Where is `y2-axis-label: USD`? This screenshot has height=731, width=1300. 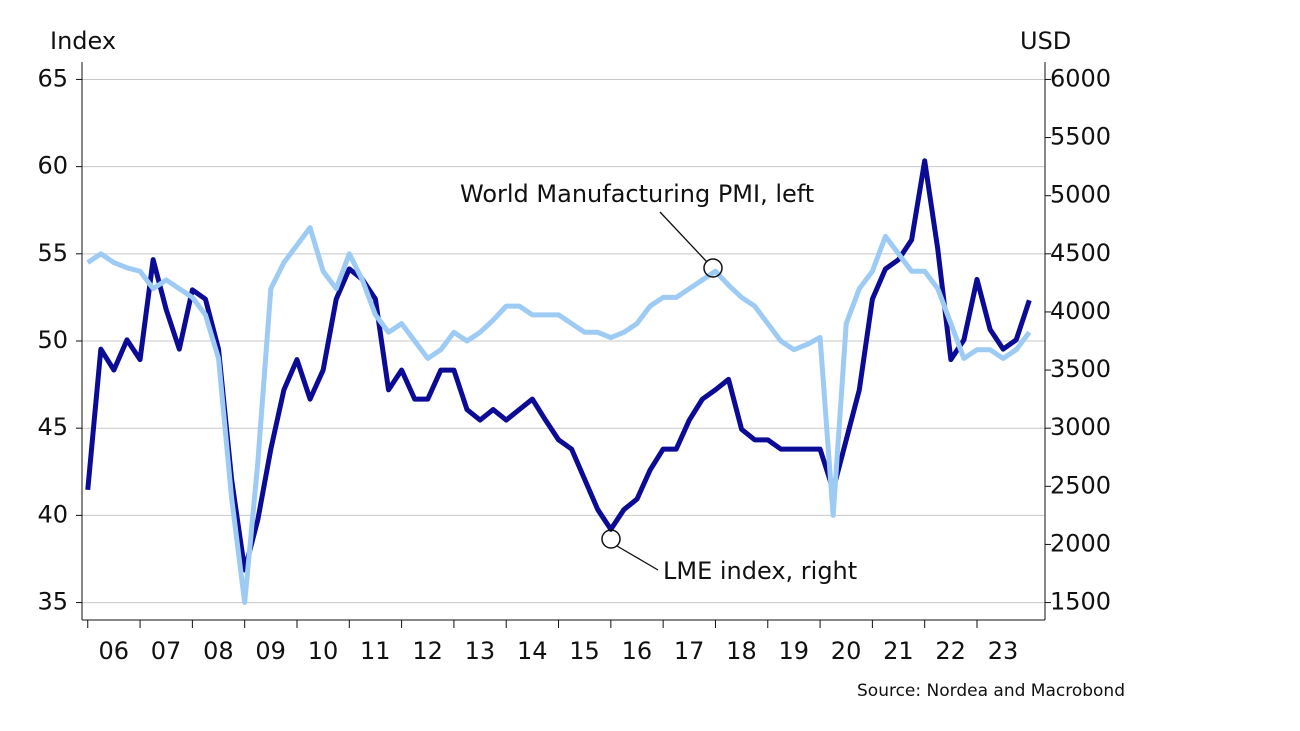
y2-axis-label: USD is located at coordinates (1045, 41).